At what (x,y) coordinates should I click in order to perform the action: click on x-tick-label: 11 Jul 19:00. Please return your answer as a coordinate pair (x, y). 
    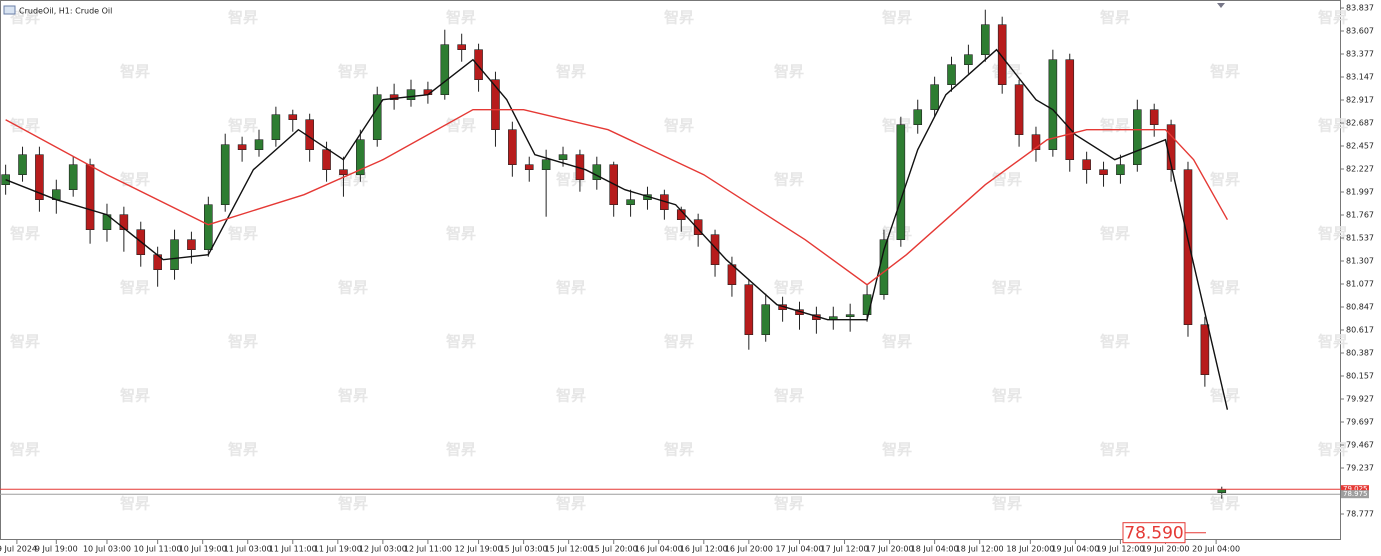
    Looking at the image, I should click on (338, 549).